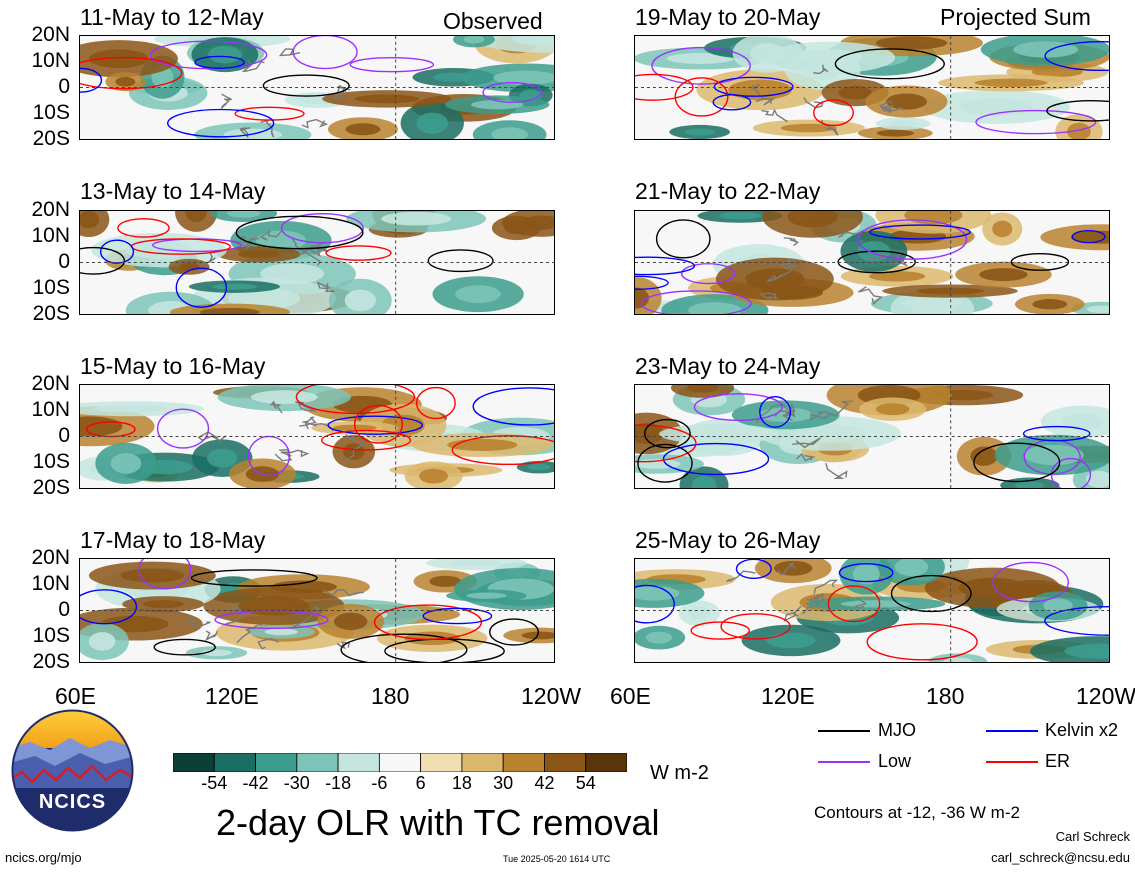 Image resolution: width=1135 pixels, height=872 pixels. What do you see at coordinates (50, 557) in the screenshot?
I see `lat-label-20n-row4: 20N` at bounding box center [50, 557].